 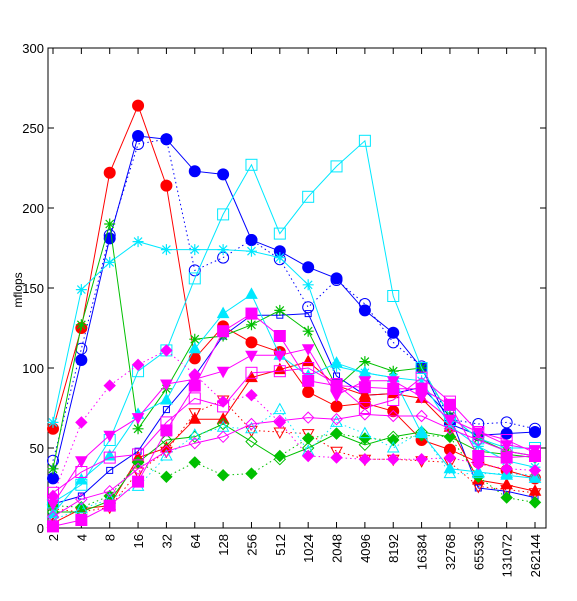 I want to click on x-tick-label: 64, so click(x=195, y=541).